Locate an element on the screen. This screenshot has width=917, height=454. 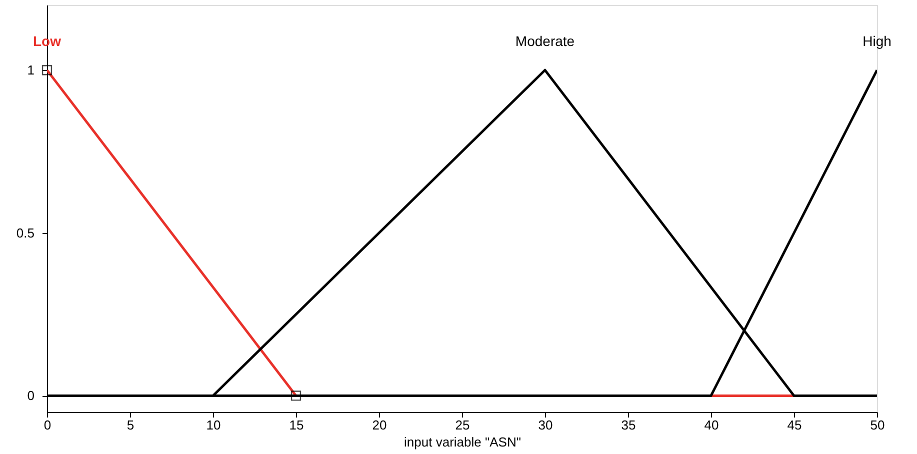
y-tick-label: 0 is located at coordinates (30, 396).